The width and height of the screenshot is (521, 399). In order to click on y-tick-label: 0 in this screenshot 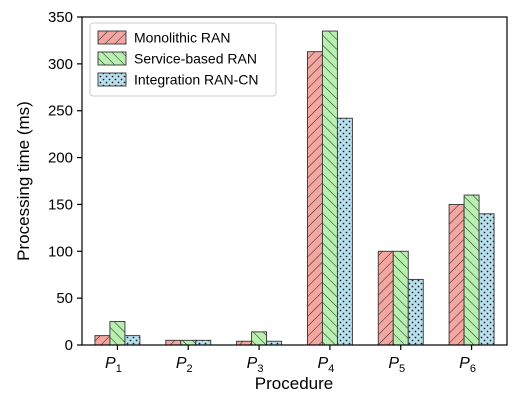, I will do `click(69, 345)`.